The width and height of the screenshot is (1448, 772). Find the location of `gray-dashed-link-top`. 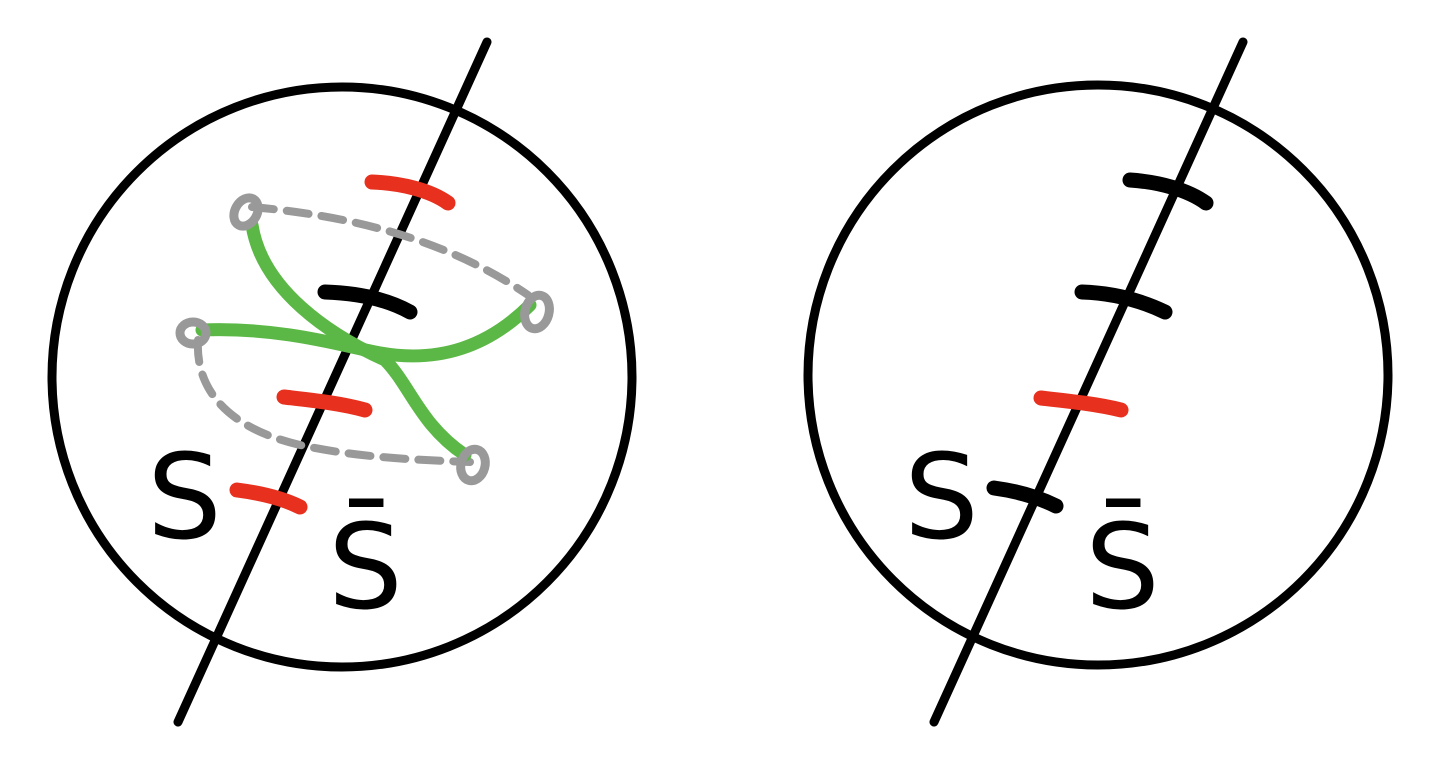

gray-dashed-link-top is located at coordinates (390, 251).